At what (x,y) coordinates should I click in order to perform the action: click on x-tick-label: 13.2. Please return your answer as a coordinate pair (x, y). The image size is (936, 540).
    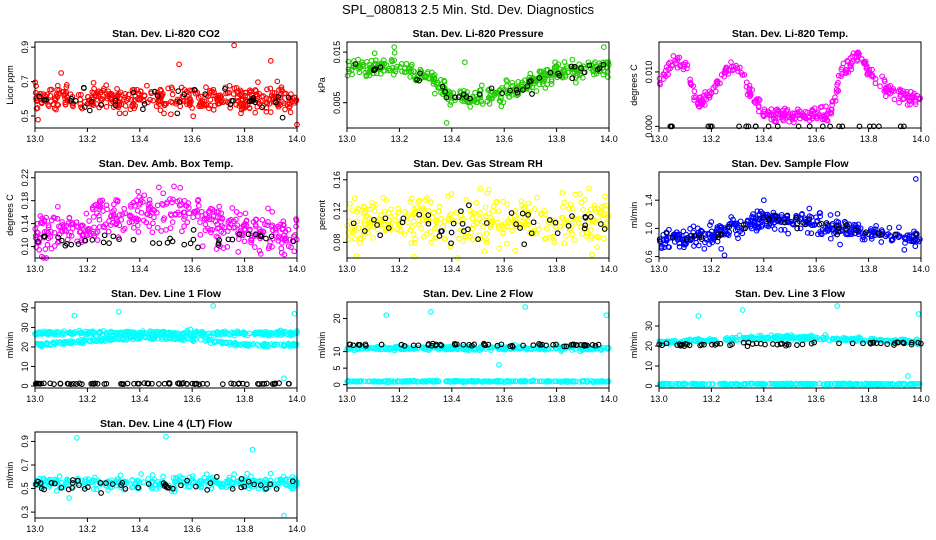
    Looking at the image, I should click on (712, 139).